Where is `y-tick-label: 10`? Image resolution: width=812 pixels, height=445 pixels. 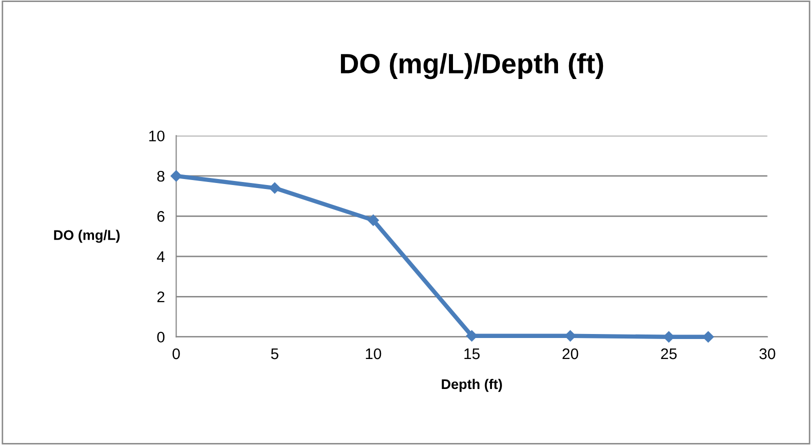 y-tick-label: 10 is located at coordinates (156, 136).